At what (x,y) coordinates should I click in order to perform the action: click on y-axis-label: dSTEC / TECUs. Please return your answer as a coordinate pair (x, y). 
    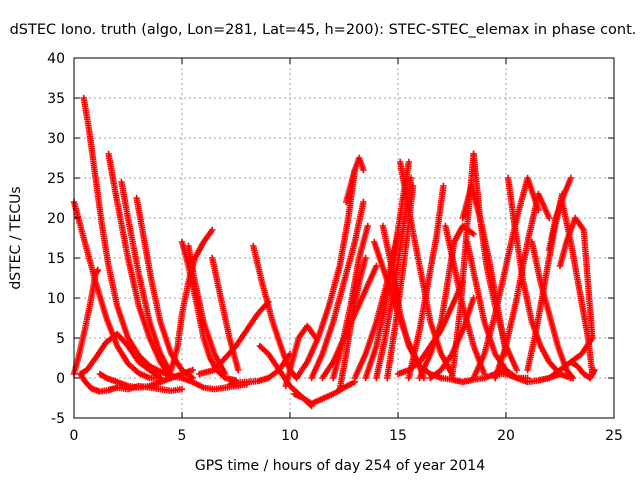
    Looking at the image, I should click on (16, 237).